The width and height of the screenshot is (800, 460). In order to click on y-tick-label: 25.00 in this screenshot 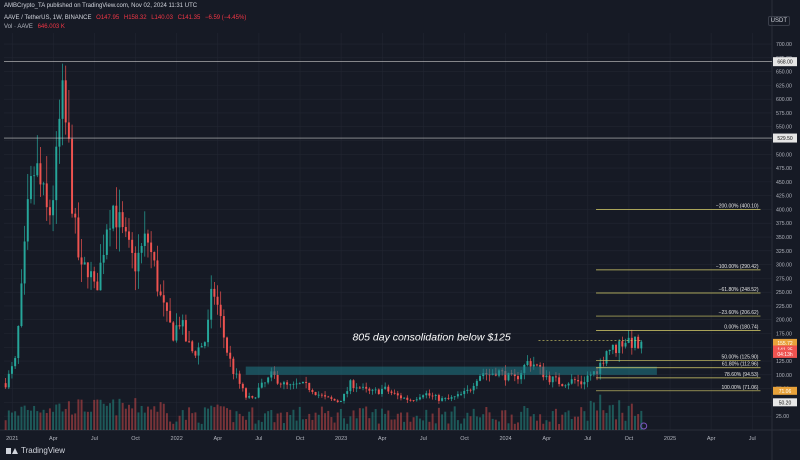, I will do `click(782, 417)`.